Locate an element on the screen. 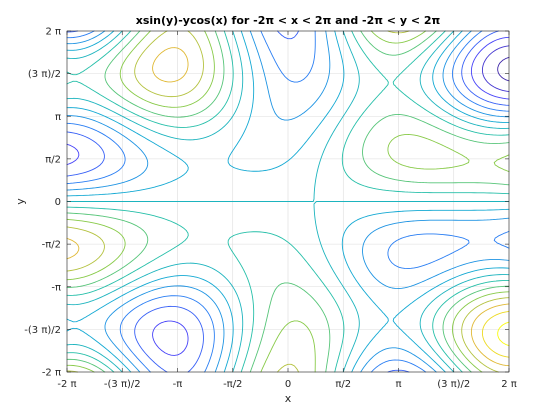  x-tick-labels: -2 π -(3 π)/2 -π -π/2 0 π/2 π (3 π)/2 2 π is located at coordinates (286, 384).